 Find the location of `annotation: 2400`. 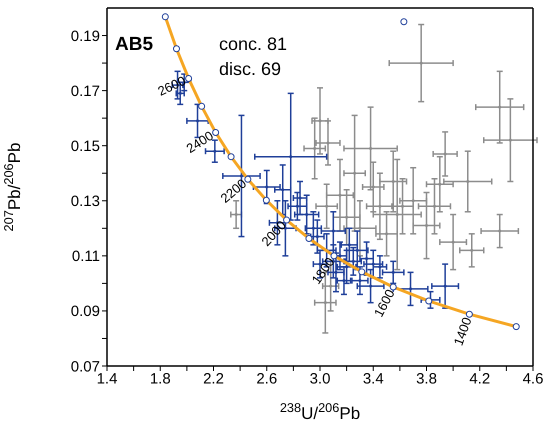

annotation: 2400 is located at coordinates (200, 142).